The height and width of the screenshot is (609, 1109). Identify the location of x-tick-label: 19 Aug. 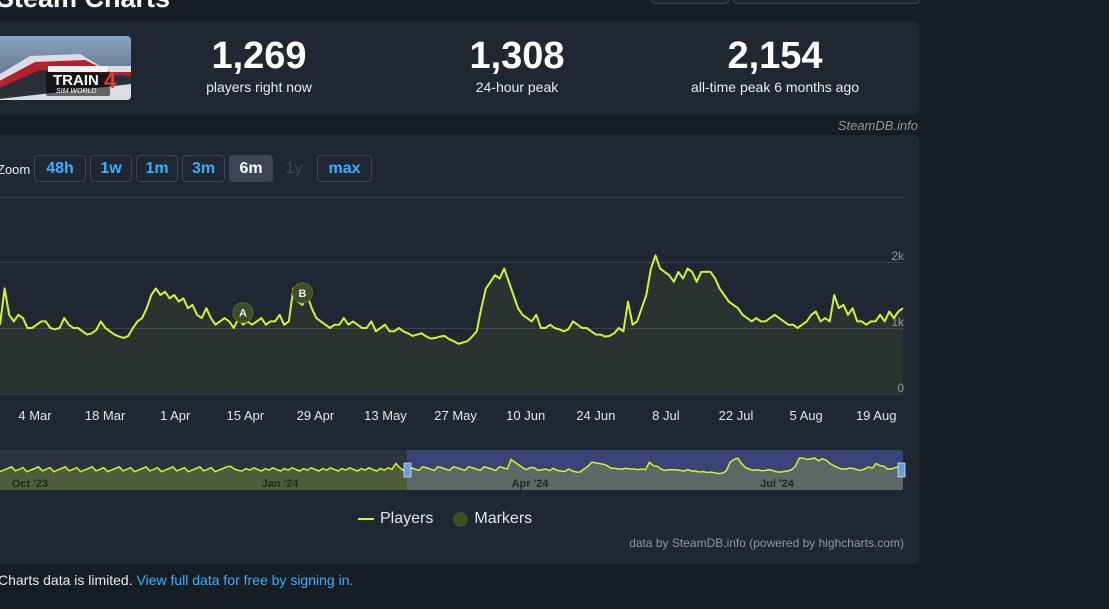
(876, 415).